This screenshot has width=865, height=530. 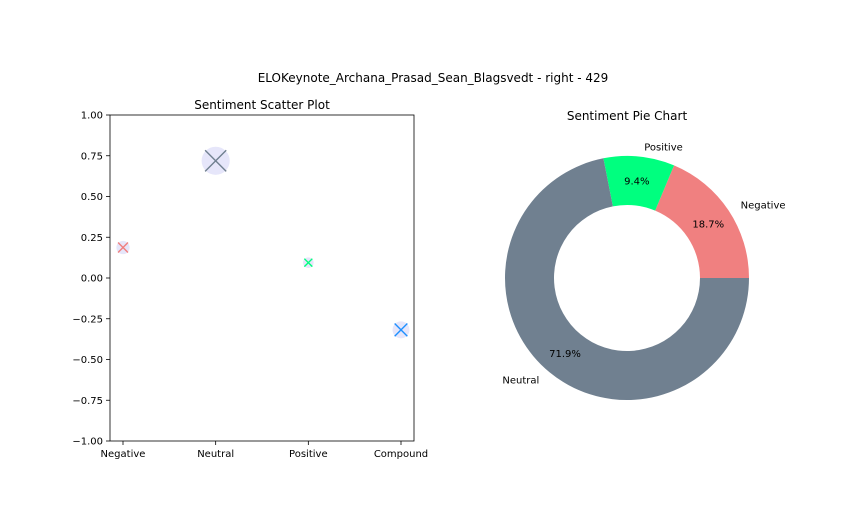 What do you see at coordinates (763, 205) in the screenshot?
I see `pie-label-negative: Negative` at bounding box center [763, 205].